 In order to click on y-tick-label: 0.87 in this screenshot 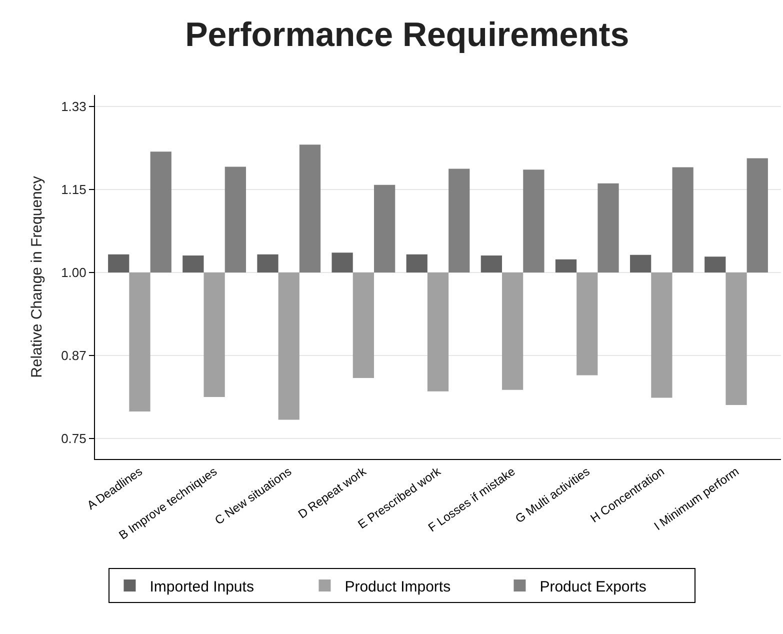, I will do `click(73, 356)`.